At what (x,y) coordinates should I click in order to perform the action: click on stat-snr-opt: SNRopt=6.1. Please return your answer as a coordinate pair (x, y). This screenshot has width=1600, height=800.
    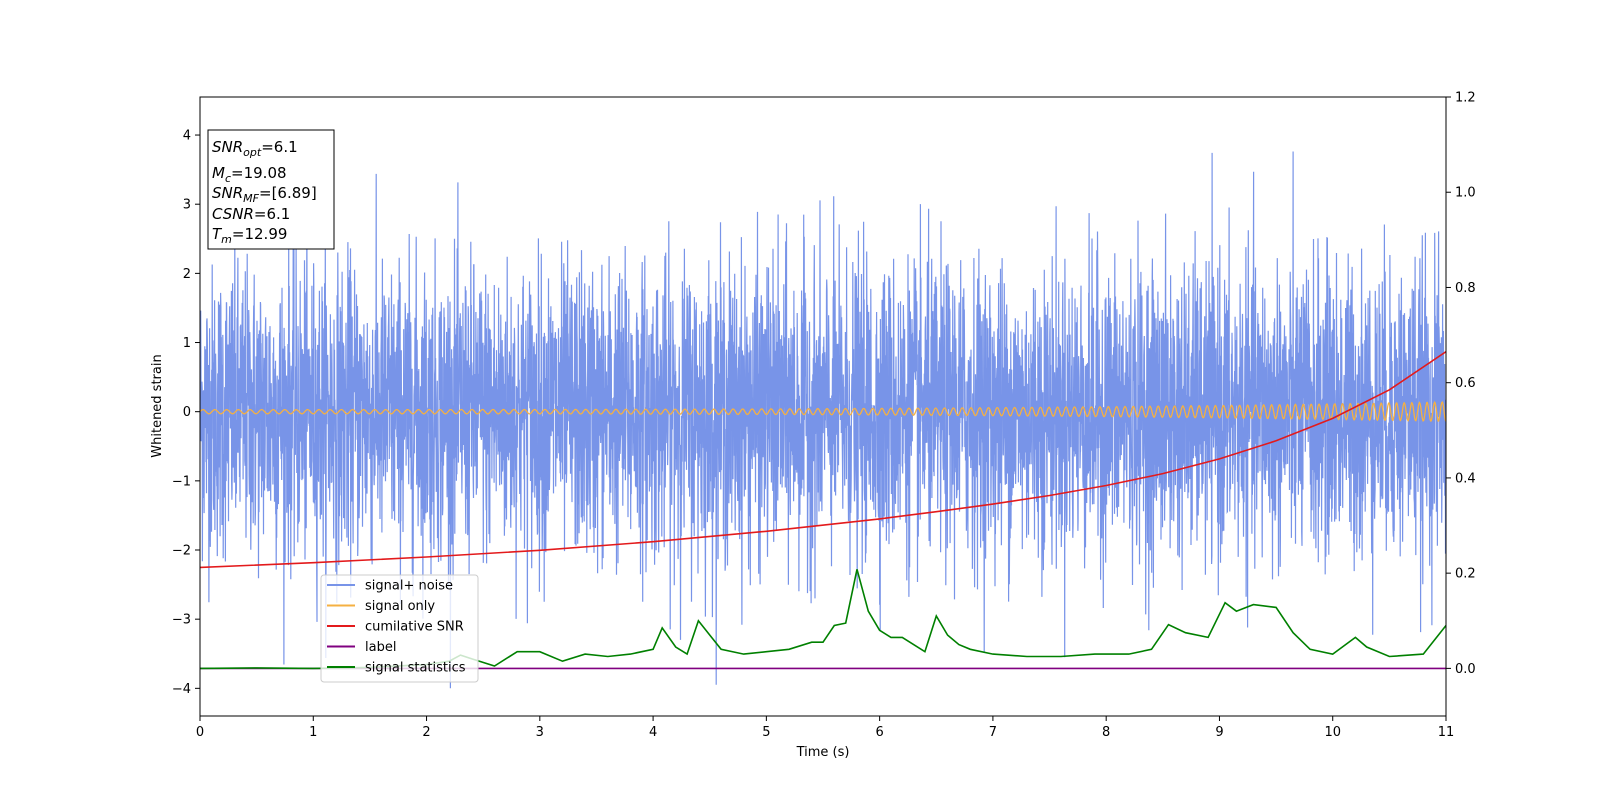
    Looking at the image, I should click on (255, 148).